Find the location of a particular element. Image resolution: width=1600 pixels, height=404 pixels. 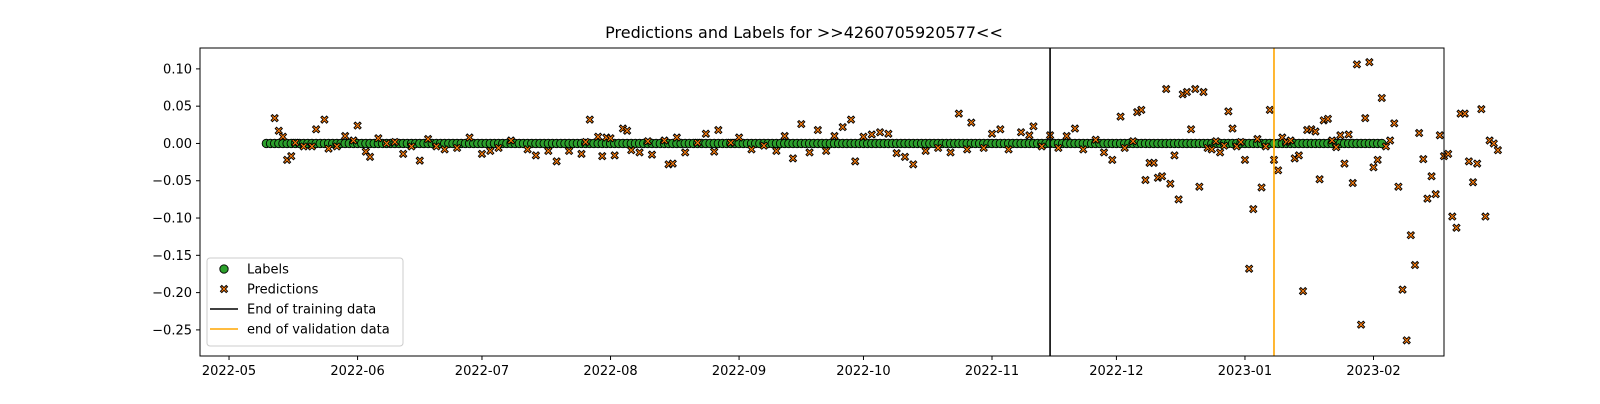

y-tick-label: −0.25 is located at coordinates (172, 330).